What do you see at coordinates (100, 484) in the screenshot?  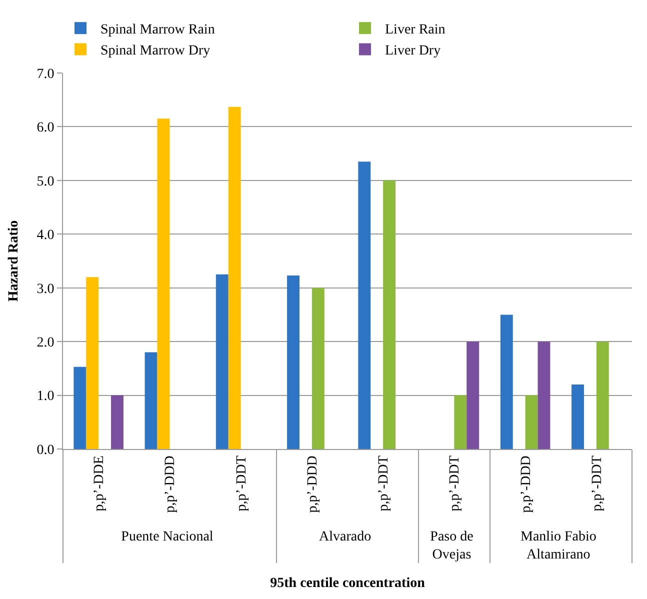 I see `x-tick-label: p,p’-DDE` at bounding box center [100, 484].